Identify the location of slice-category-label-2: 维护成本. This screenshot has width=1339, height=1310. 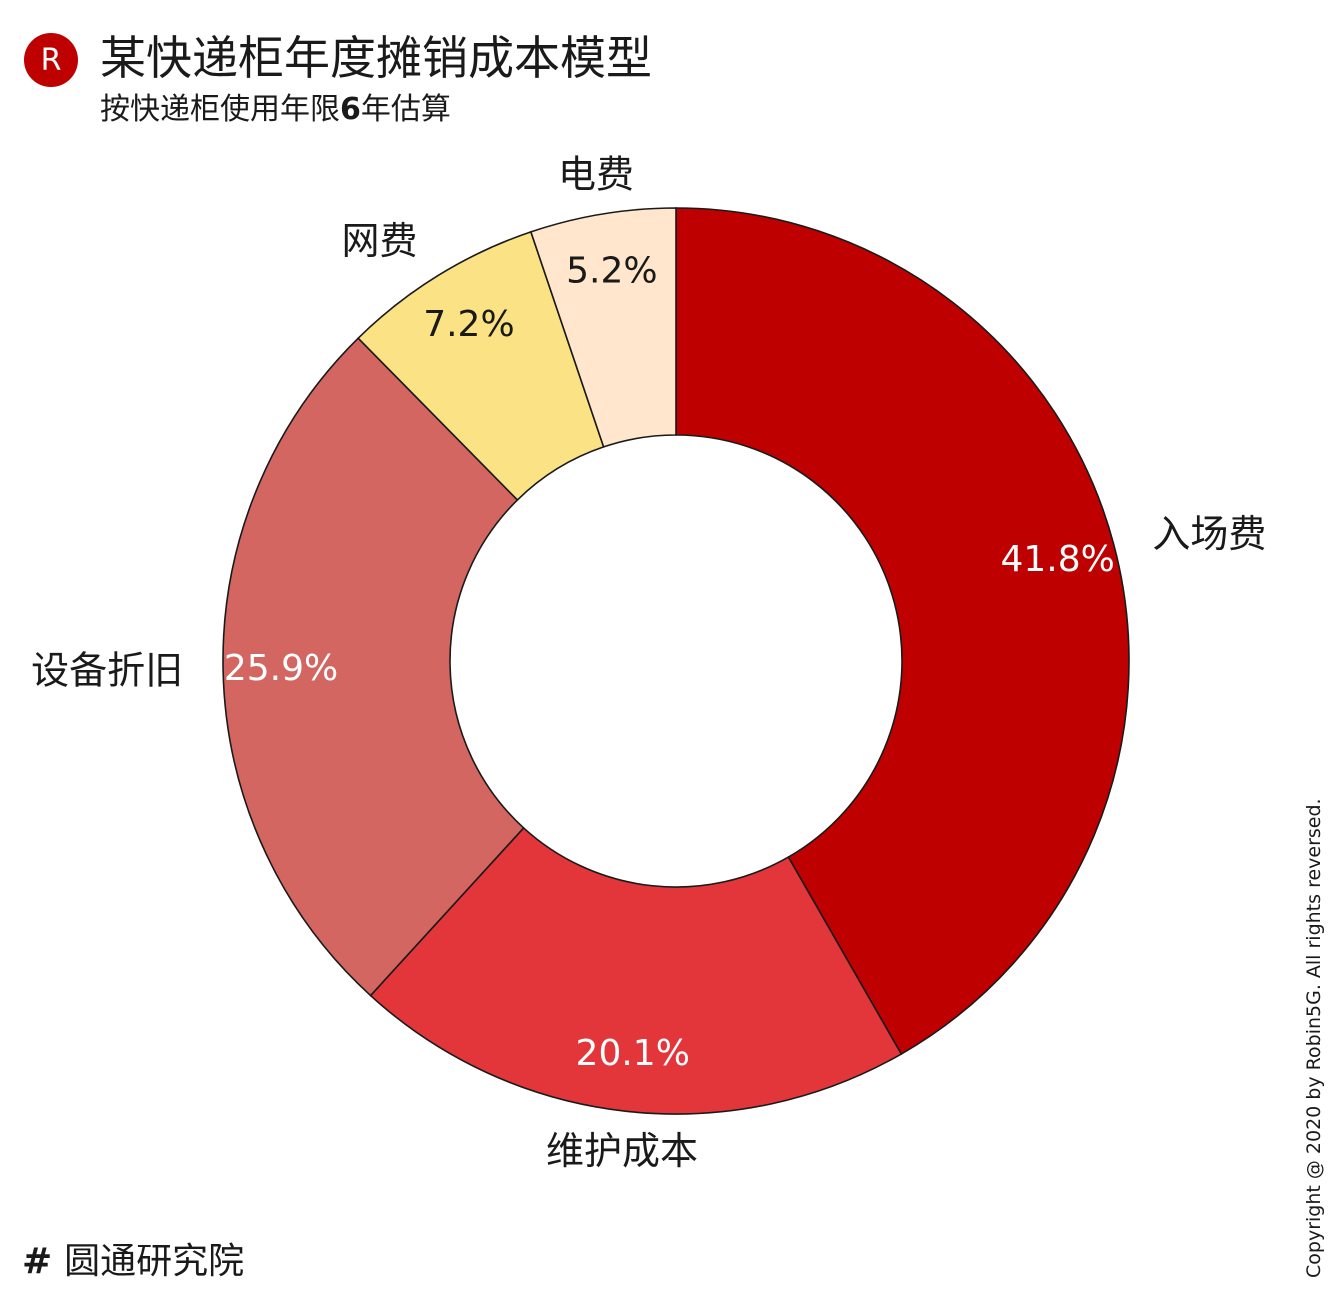
(622, 1151).